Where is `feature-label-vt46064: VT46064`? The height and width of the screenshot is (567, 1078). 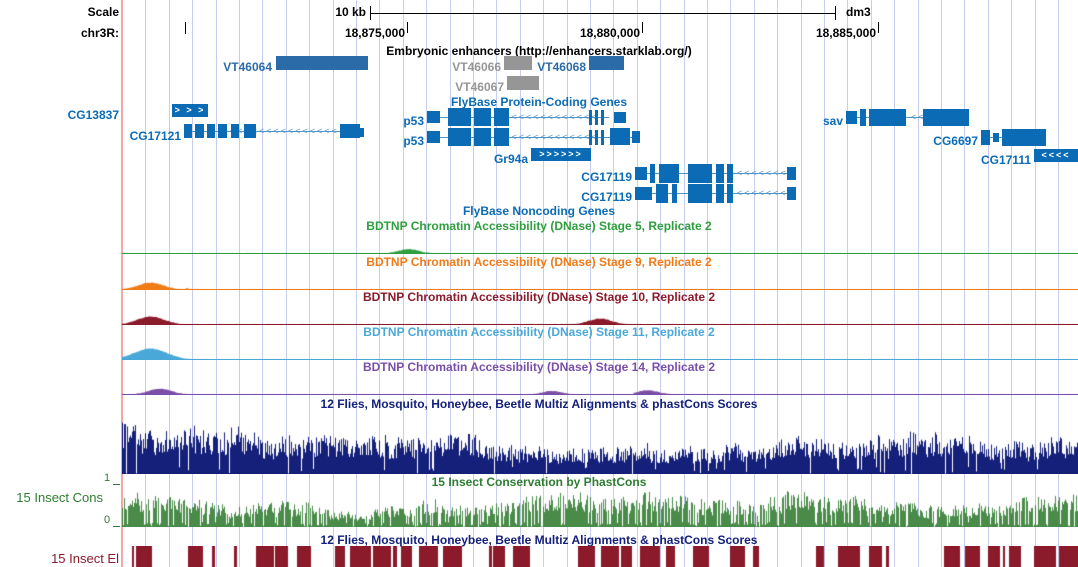 feature-label-vt46064: VT46064 is located at coordinates (247, 67).